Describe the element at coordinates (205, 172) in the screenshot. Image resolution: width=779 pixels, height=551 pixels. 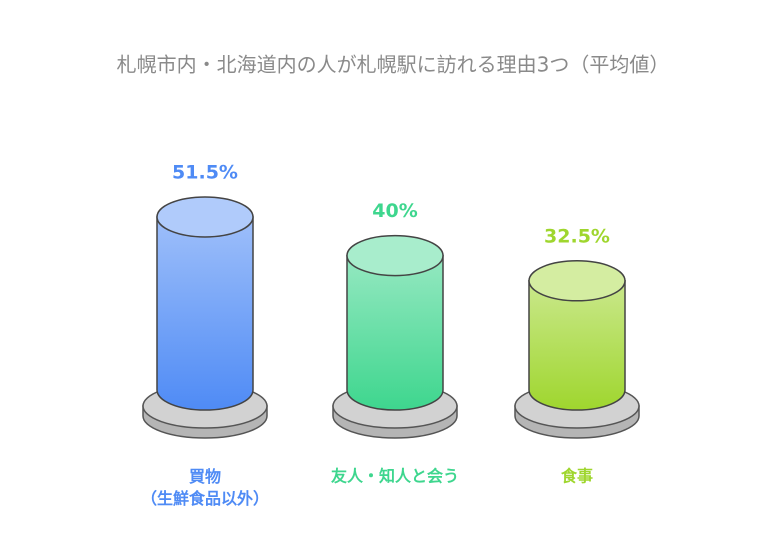
I see `value-label: 51.5%` at that location.